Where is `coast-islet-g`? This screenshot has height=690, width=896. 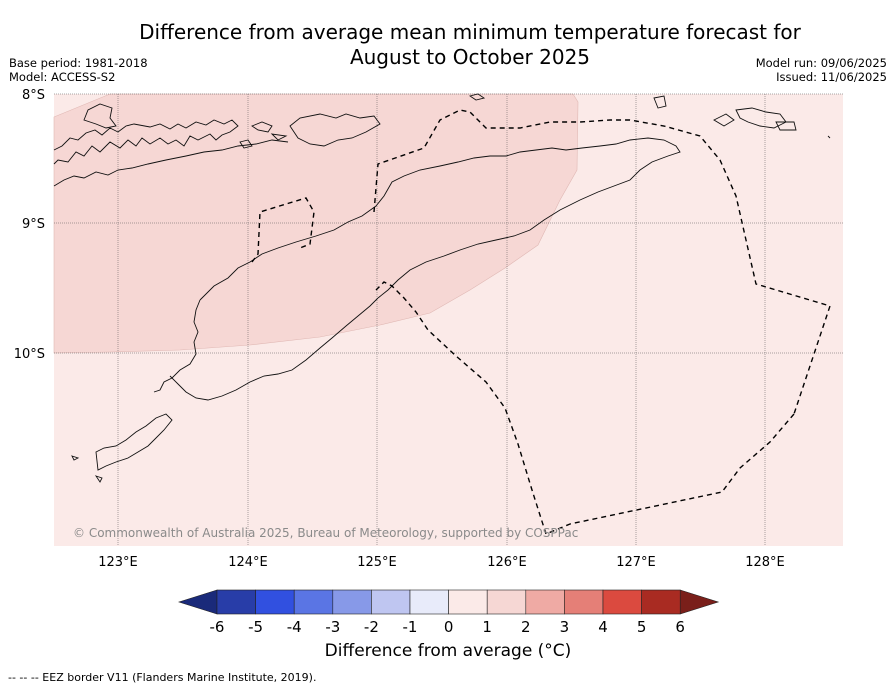 coast-islet-g is located at coordinates (724, 120).